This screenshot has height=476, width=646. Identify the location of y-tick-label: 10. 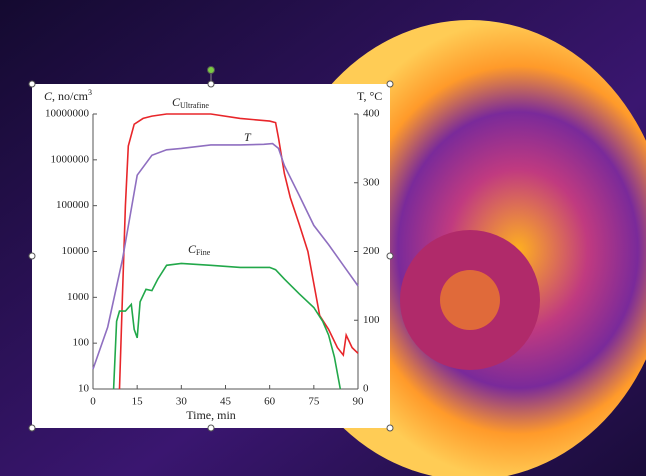
(84, 389).